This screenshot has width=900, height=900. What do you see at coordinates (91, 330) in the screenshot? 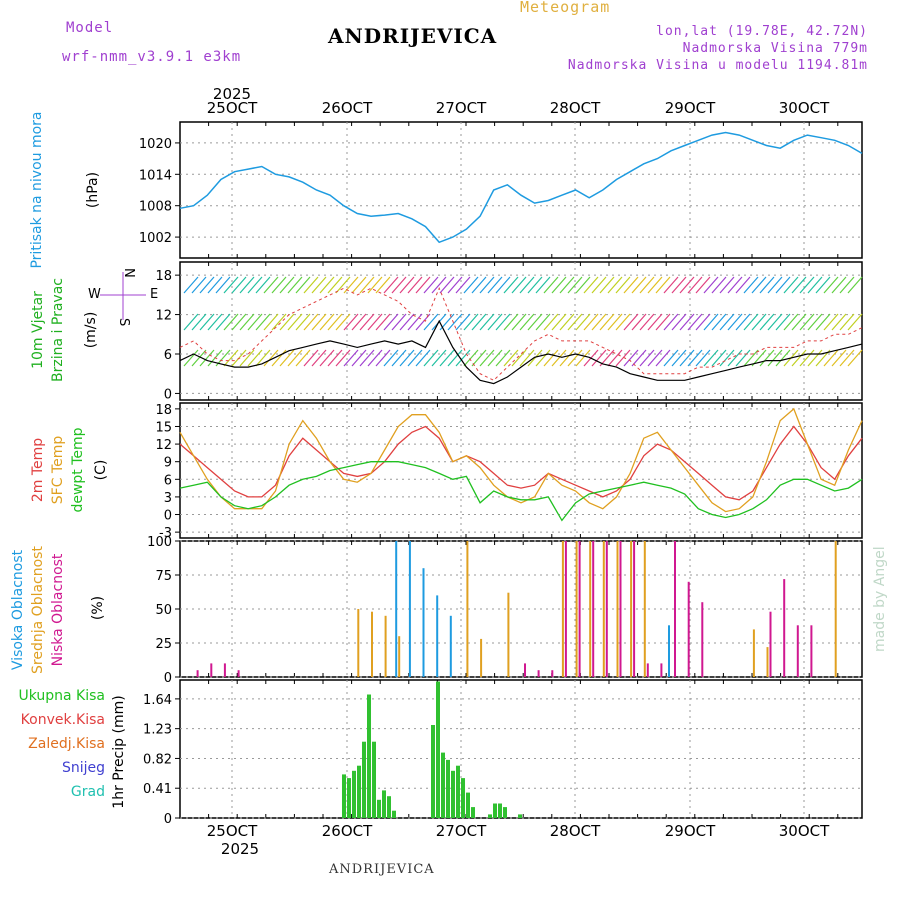
I see `wind-unit: (m/s)` at bounding box center [91, 330].